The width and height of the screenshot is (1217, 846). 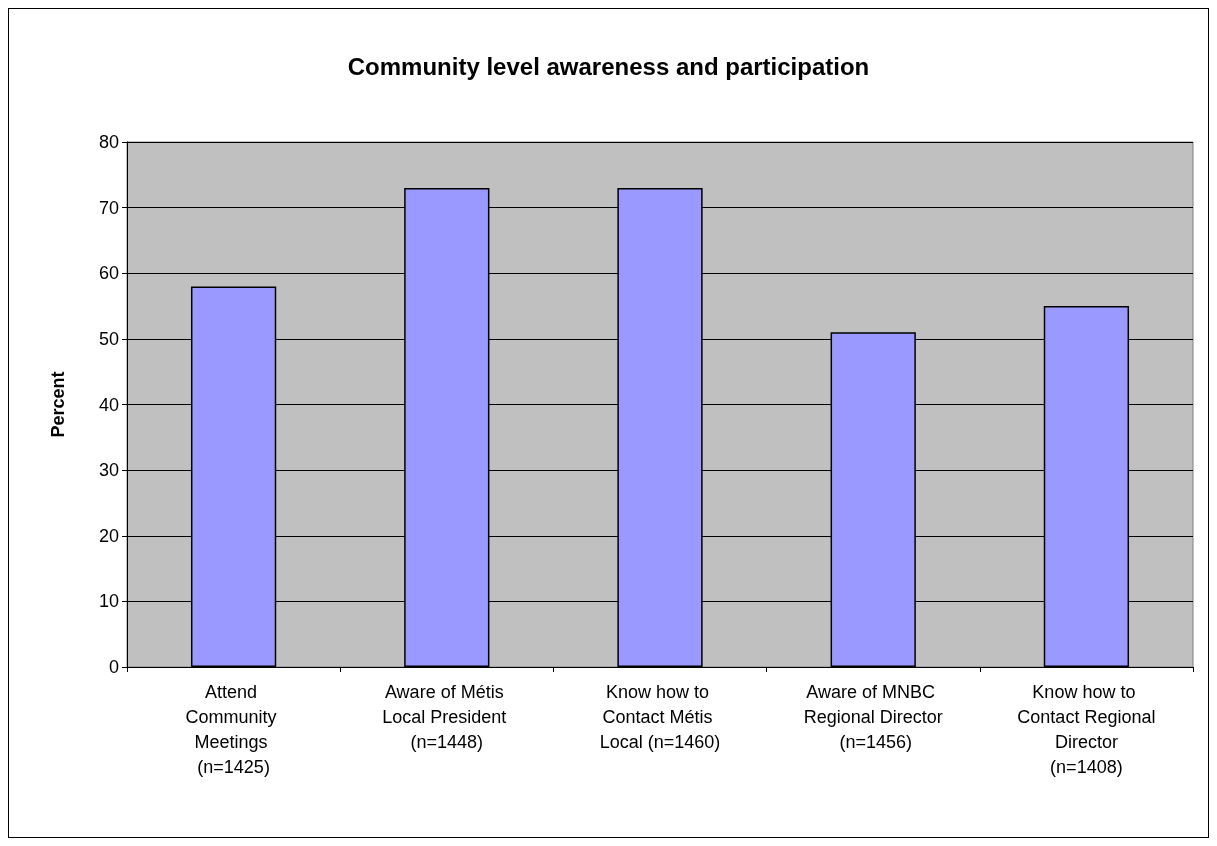 I want to click on y-tick-label: 40, so click(x=108, y=404).